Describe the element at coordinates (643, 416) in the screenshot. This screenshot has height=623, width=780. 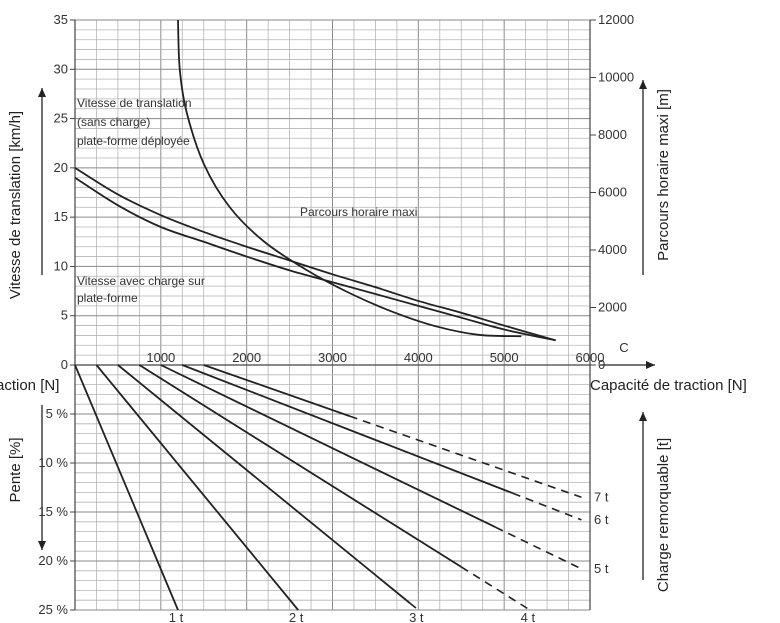
I see `arrow-load-up-head` at that location.